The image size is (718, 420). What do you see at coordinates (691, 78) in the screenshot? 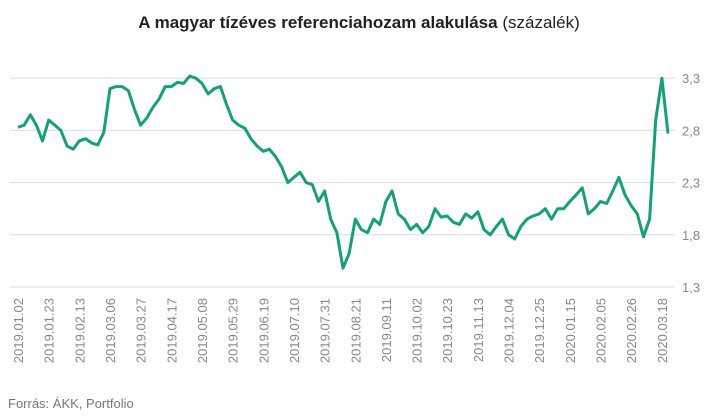
I see `y-tick-label: 3,3` at bounding box center [691, 78].